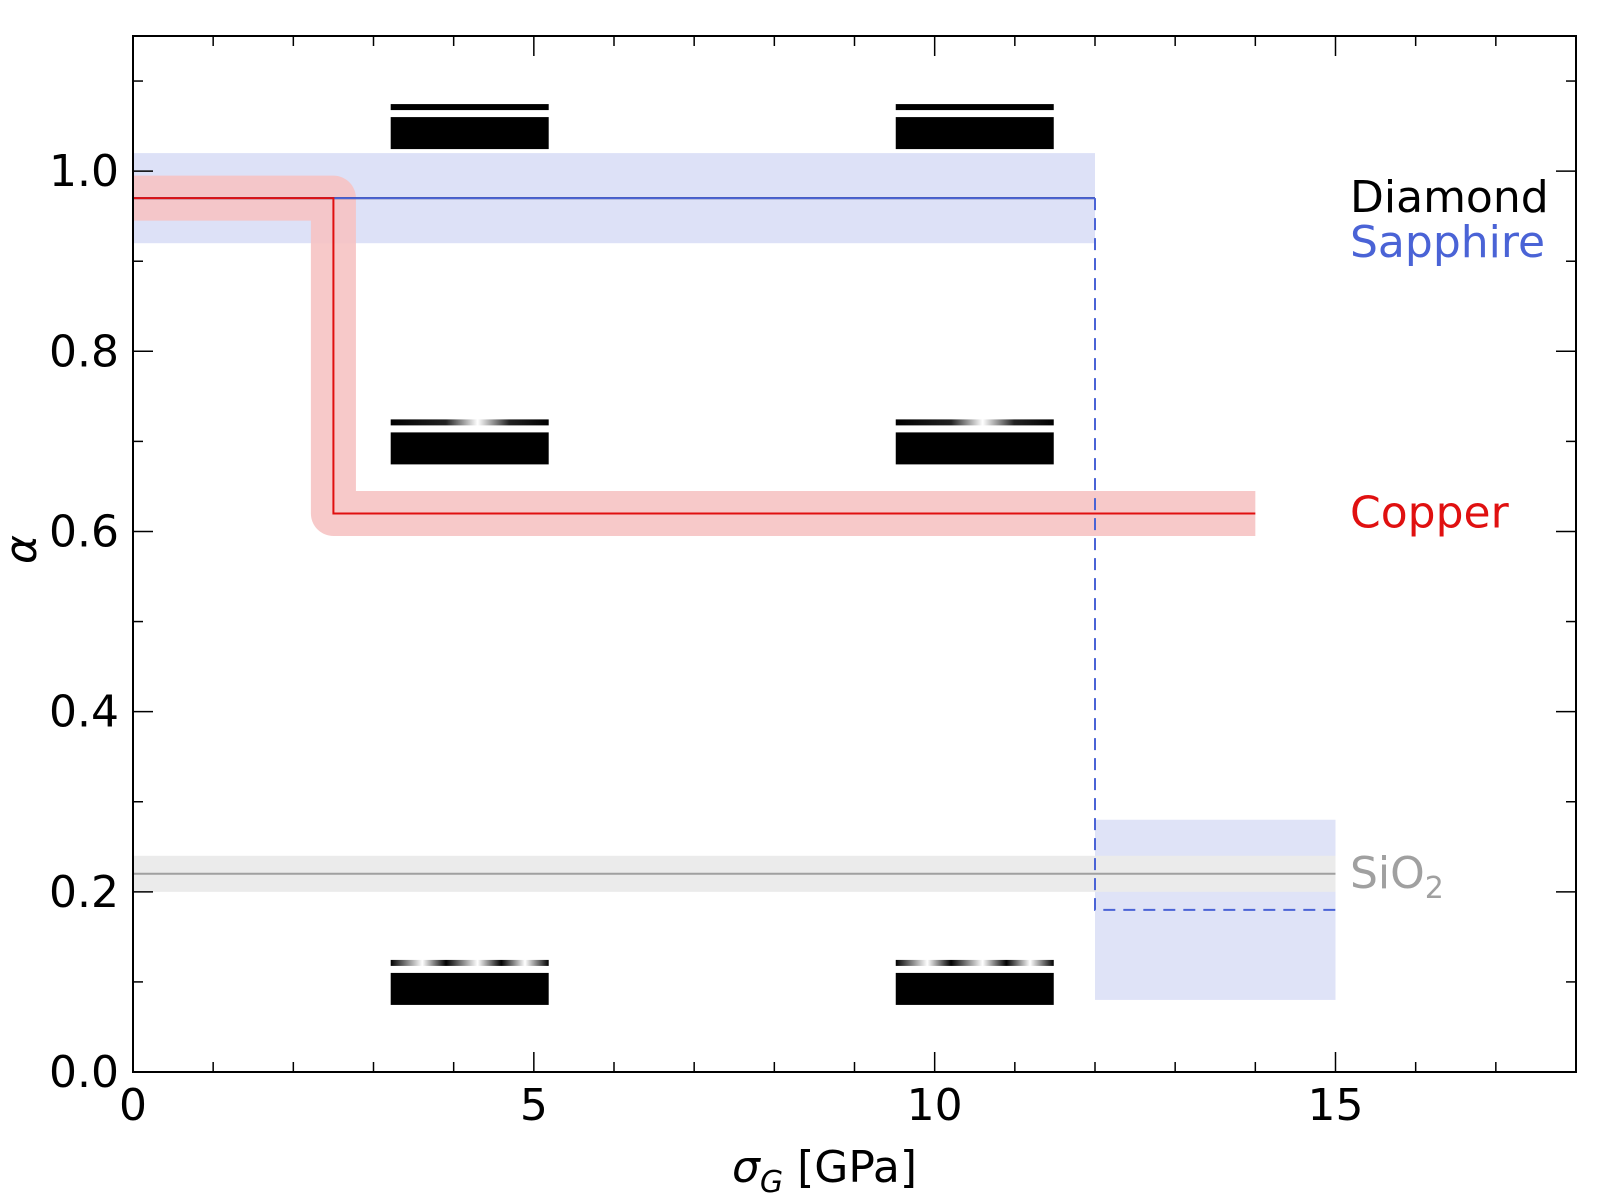  What do you see at coordinates (84, 531) in the screenshot?
I see `y-tick-label: 0.6` at bounding box center [84, 531].